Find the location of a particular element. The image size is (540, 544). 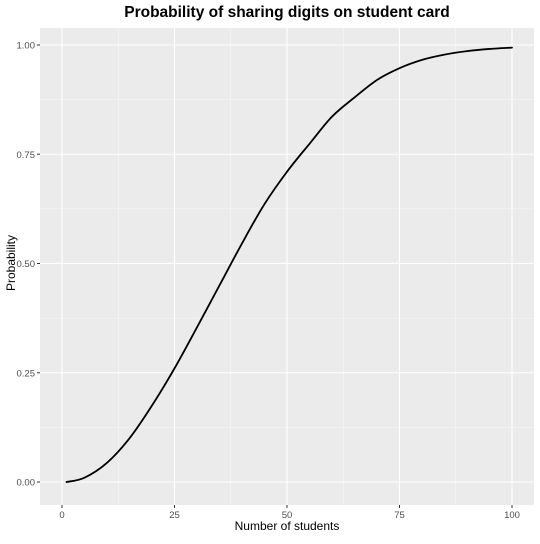

x-axis-title: Number of students is located at coordinates (287, 526).